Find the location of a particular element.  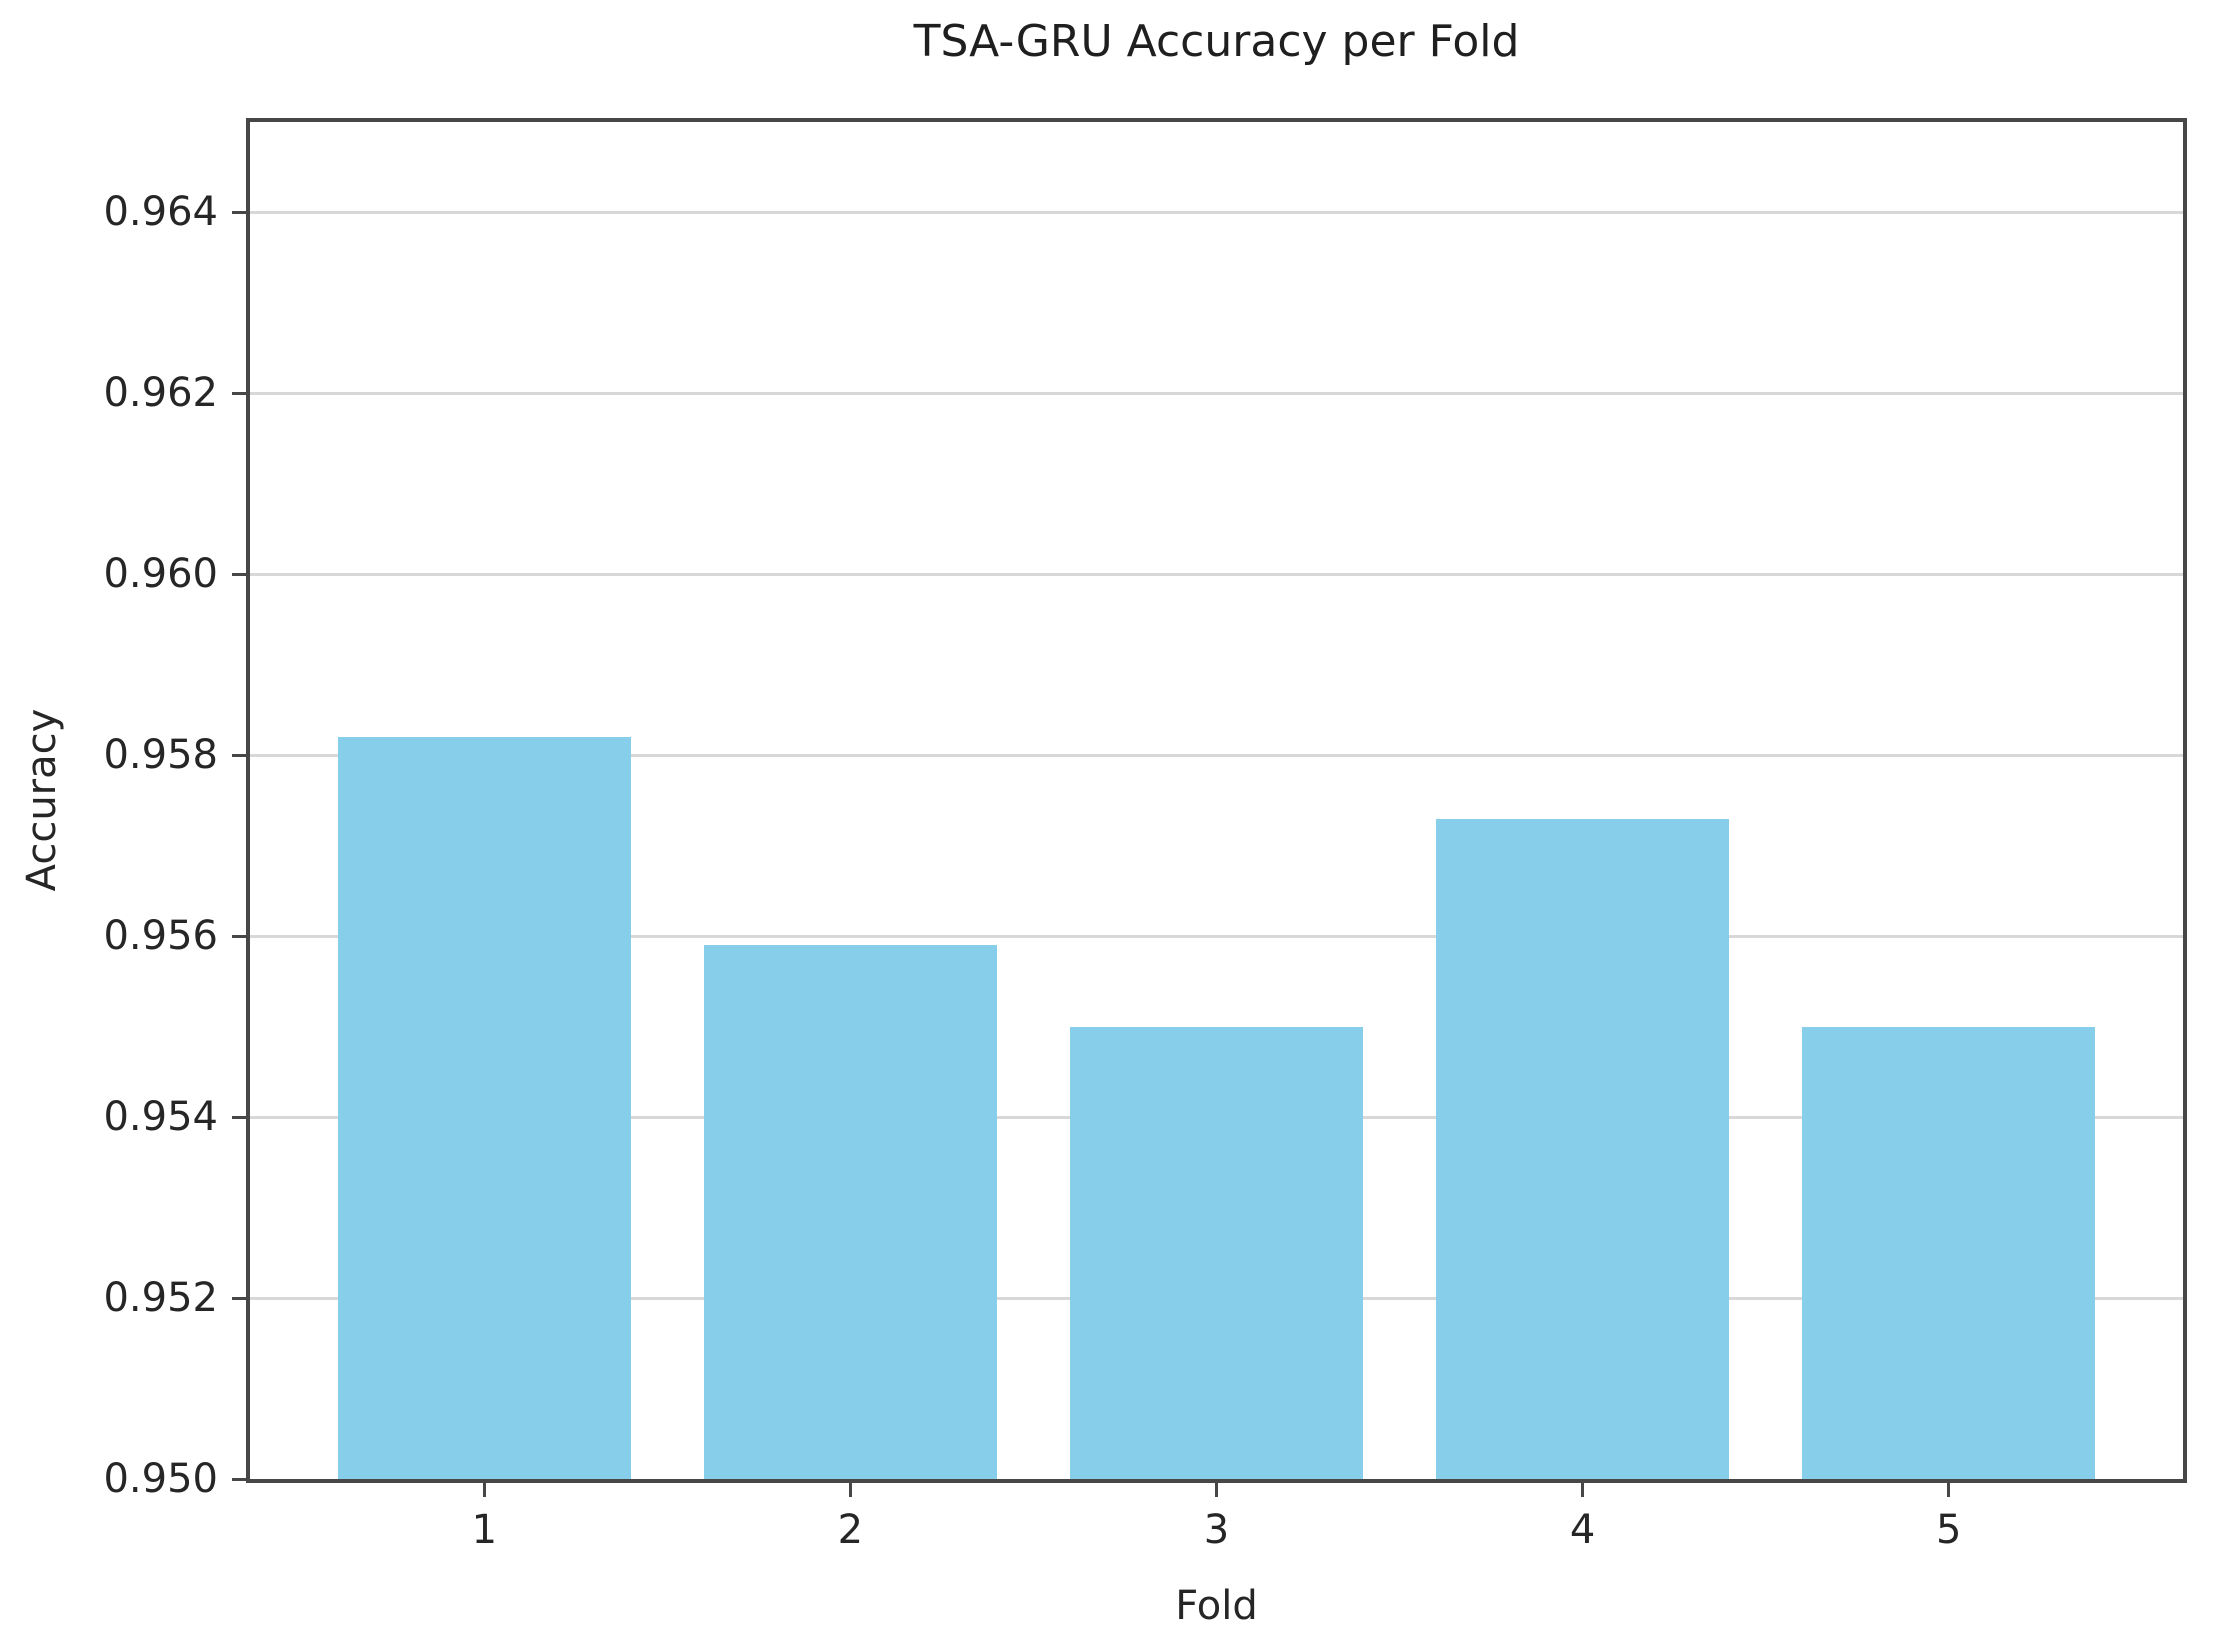

y-tick-label: 0.958 is located at coordinates (160, 755).